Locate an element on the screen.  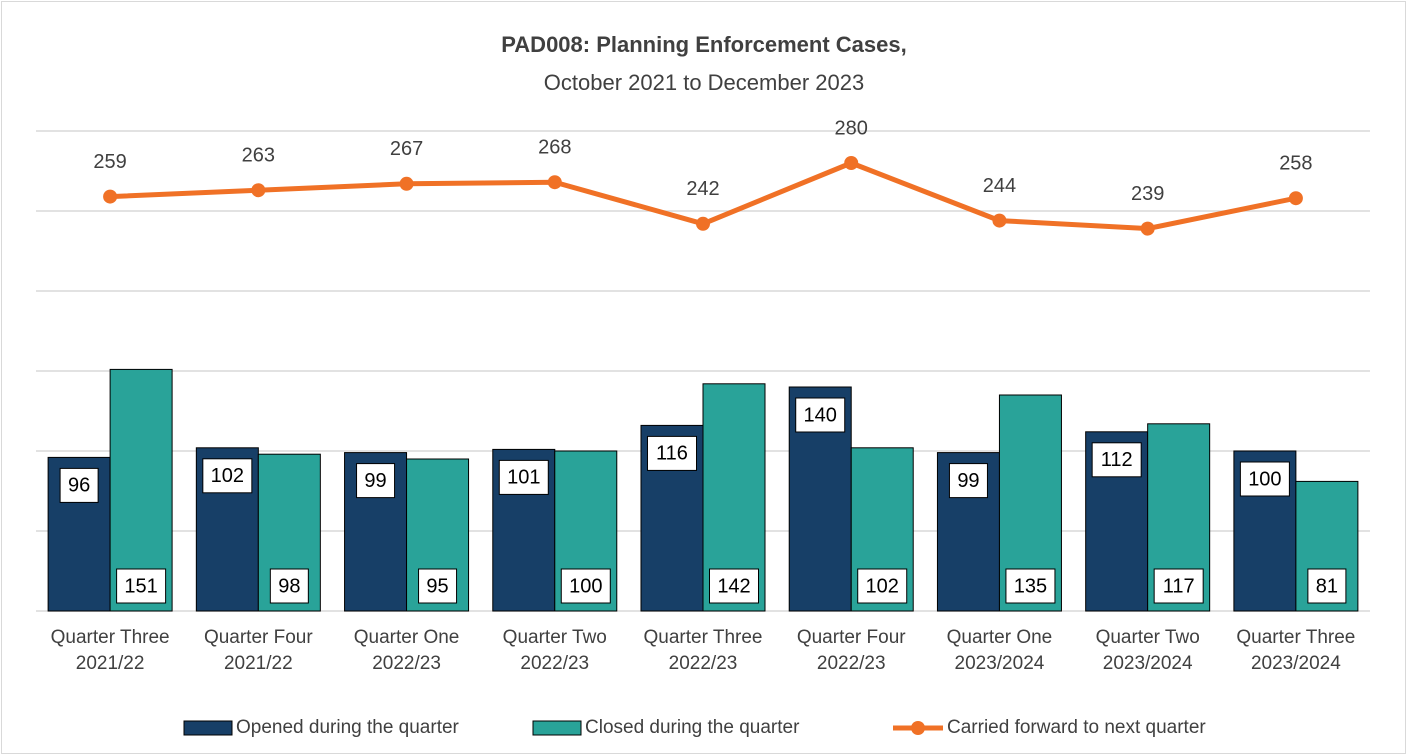
legend-label: Closed during the quarter is located at coordinates (692, 727).